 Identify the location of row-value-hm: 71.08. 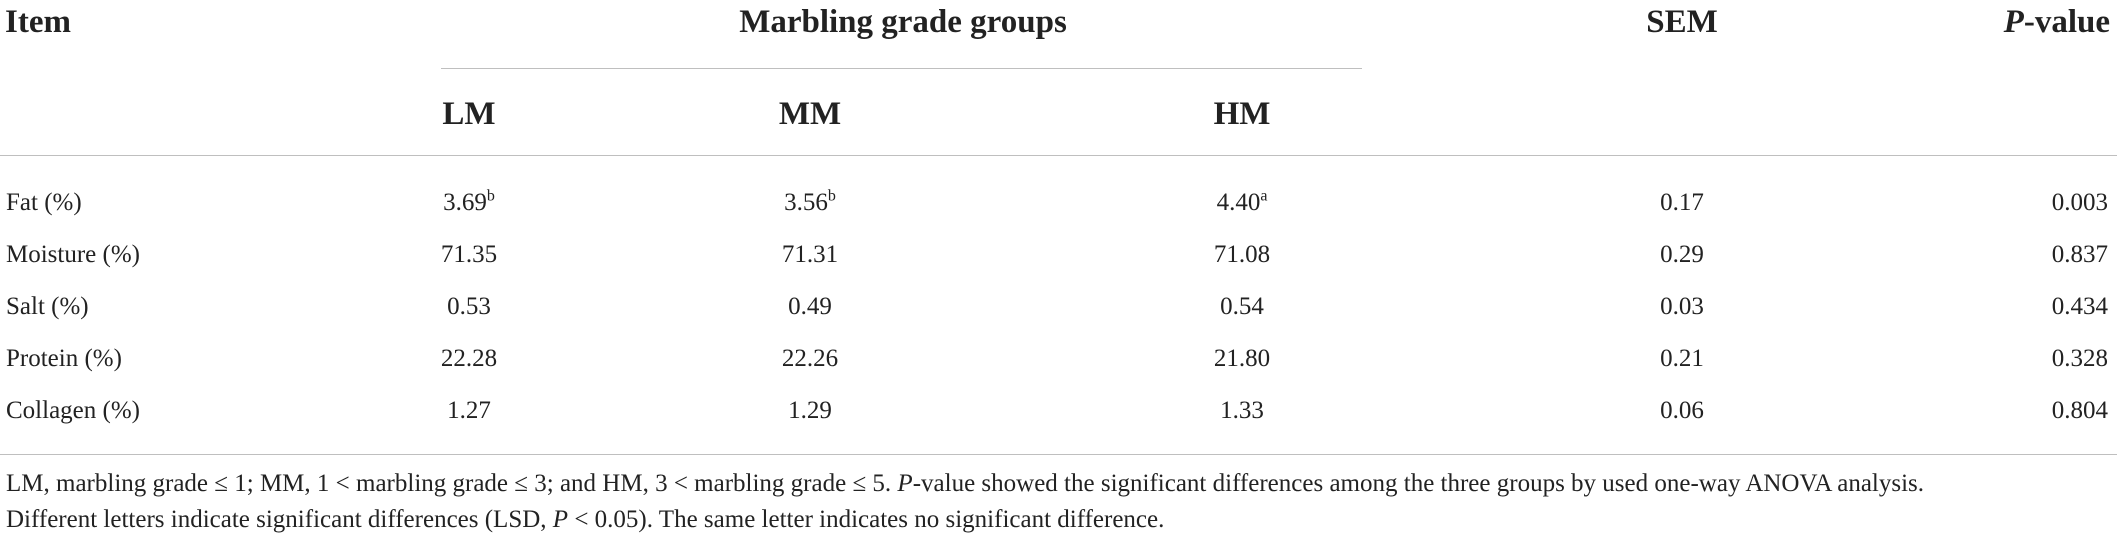
(1242, 255).